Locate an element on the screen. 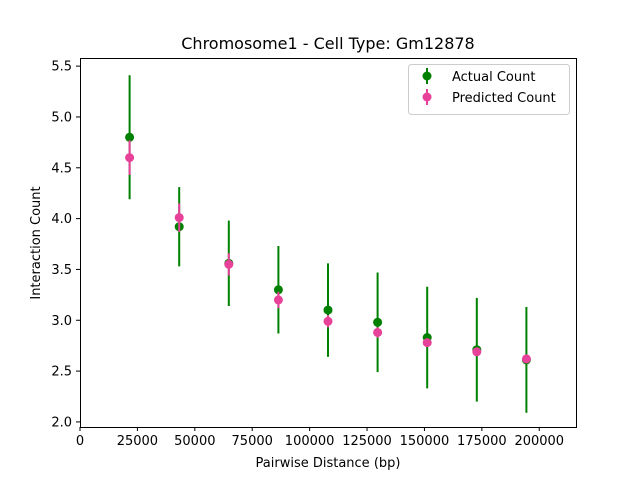 The height and width of the screenshot is (480, 640). legend-predicted-label: Predicted Count is located at coordinates (504, 98).